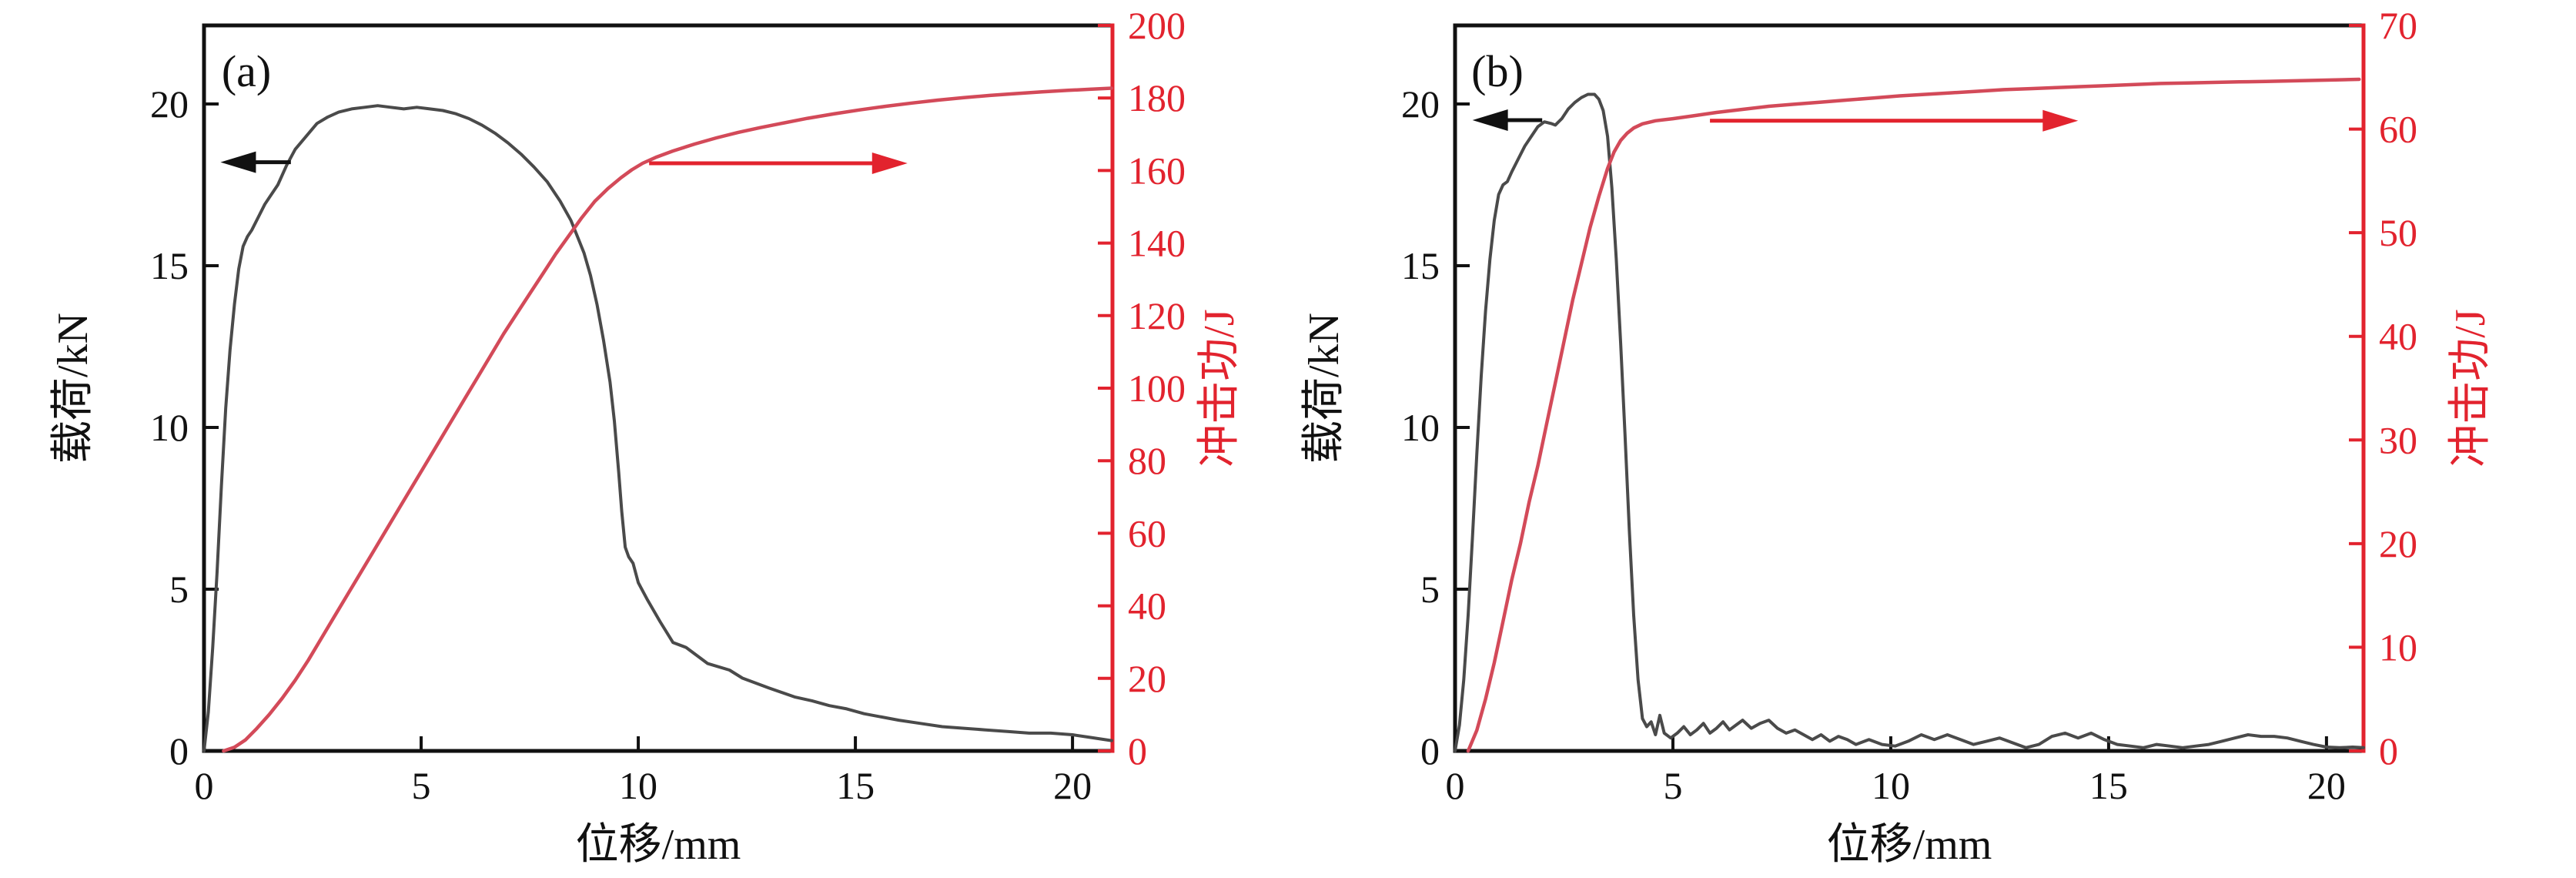 The height and width of the screenshot is (878, 2576). Describe the element at coordinates (2398, 25) in the screenshot. I see `y-right-tick-label: 70` at that location.